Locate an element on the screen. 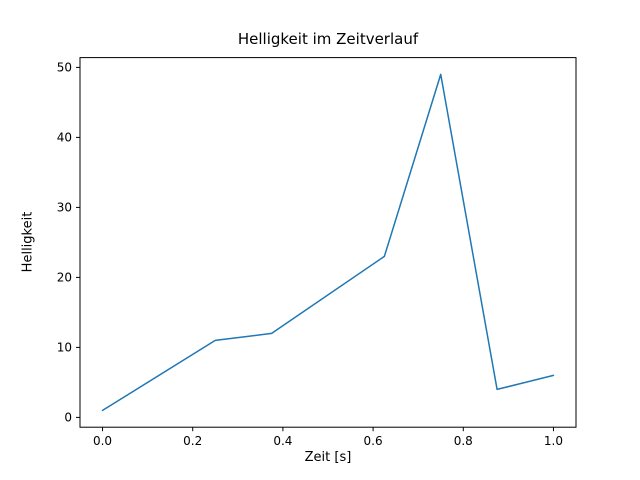 This screenshot has height=480, width=640. x-tick-label: 0.8 is located at coordinates (463, 441).